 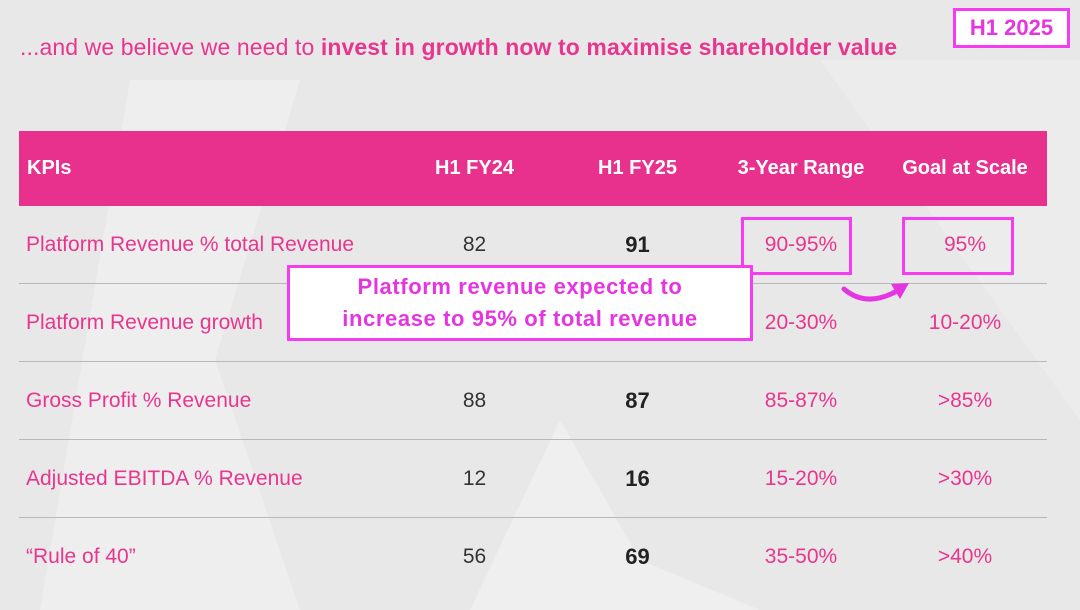 I want to click on goal-at-scale-value: >40%, so click(x=965, y=556).